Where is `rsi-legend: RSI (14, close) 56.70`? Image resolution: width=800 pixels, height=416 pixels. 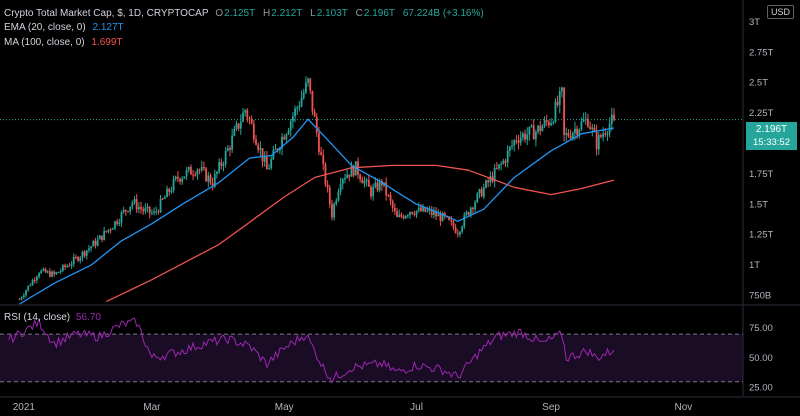
rsi-legend: RSI (14, close) 56.70 is located at coordinates (52, 317).